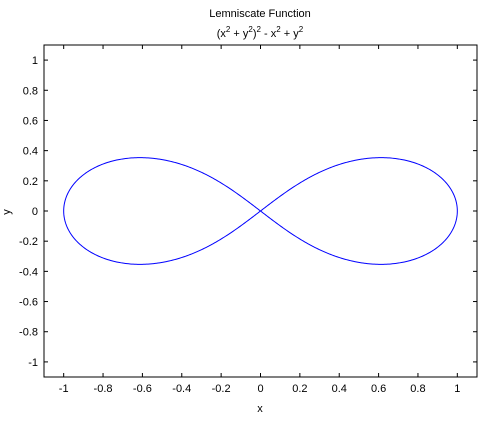 This screenshot has width=495, height=424. I want to click on y-tick-label: -0.2, so click(28, 242).